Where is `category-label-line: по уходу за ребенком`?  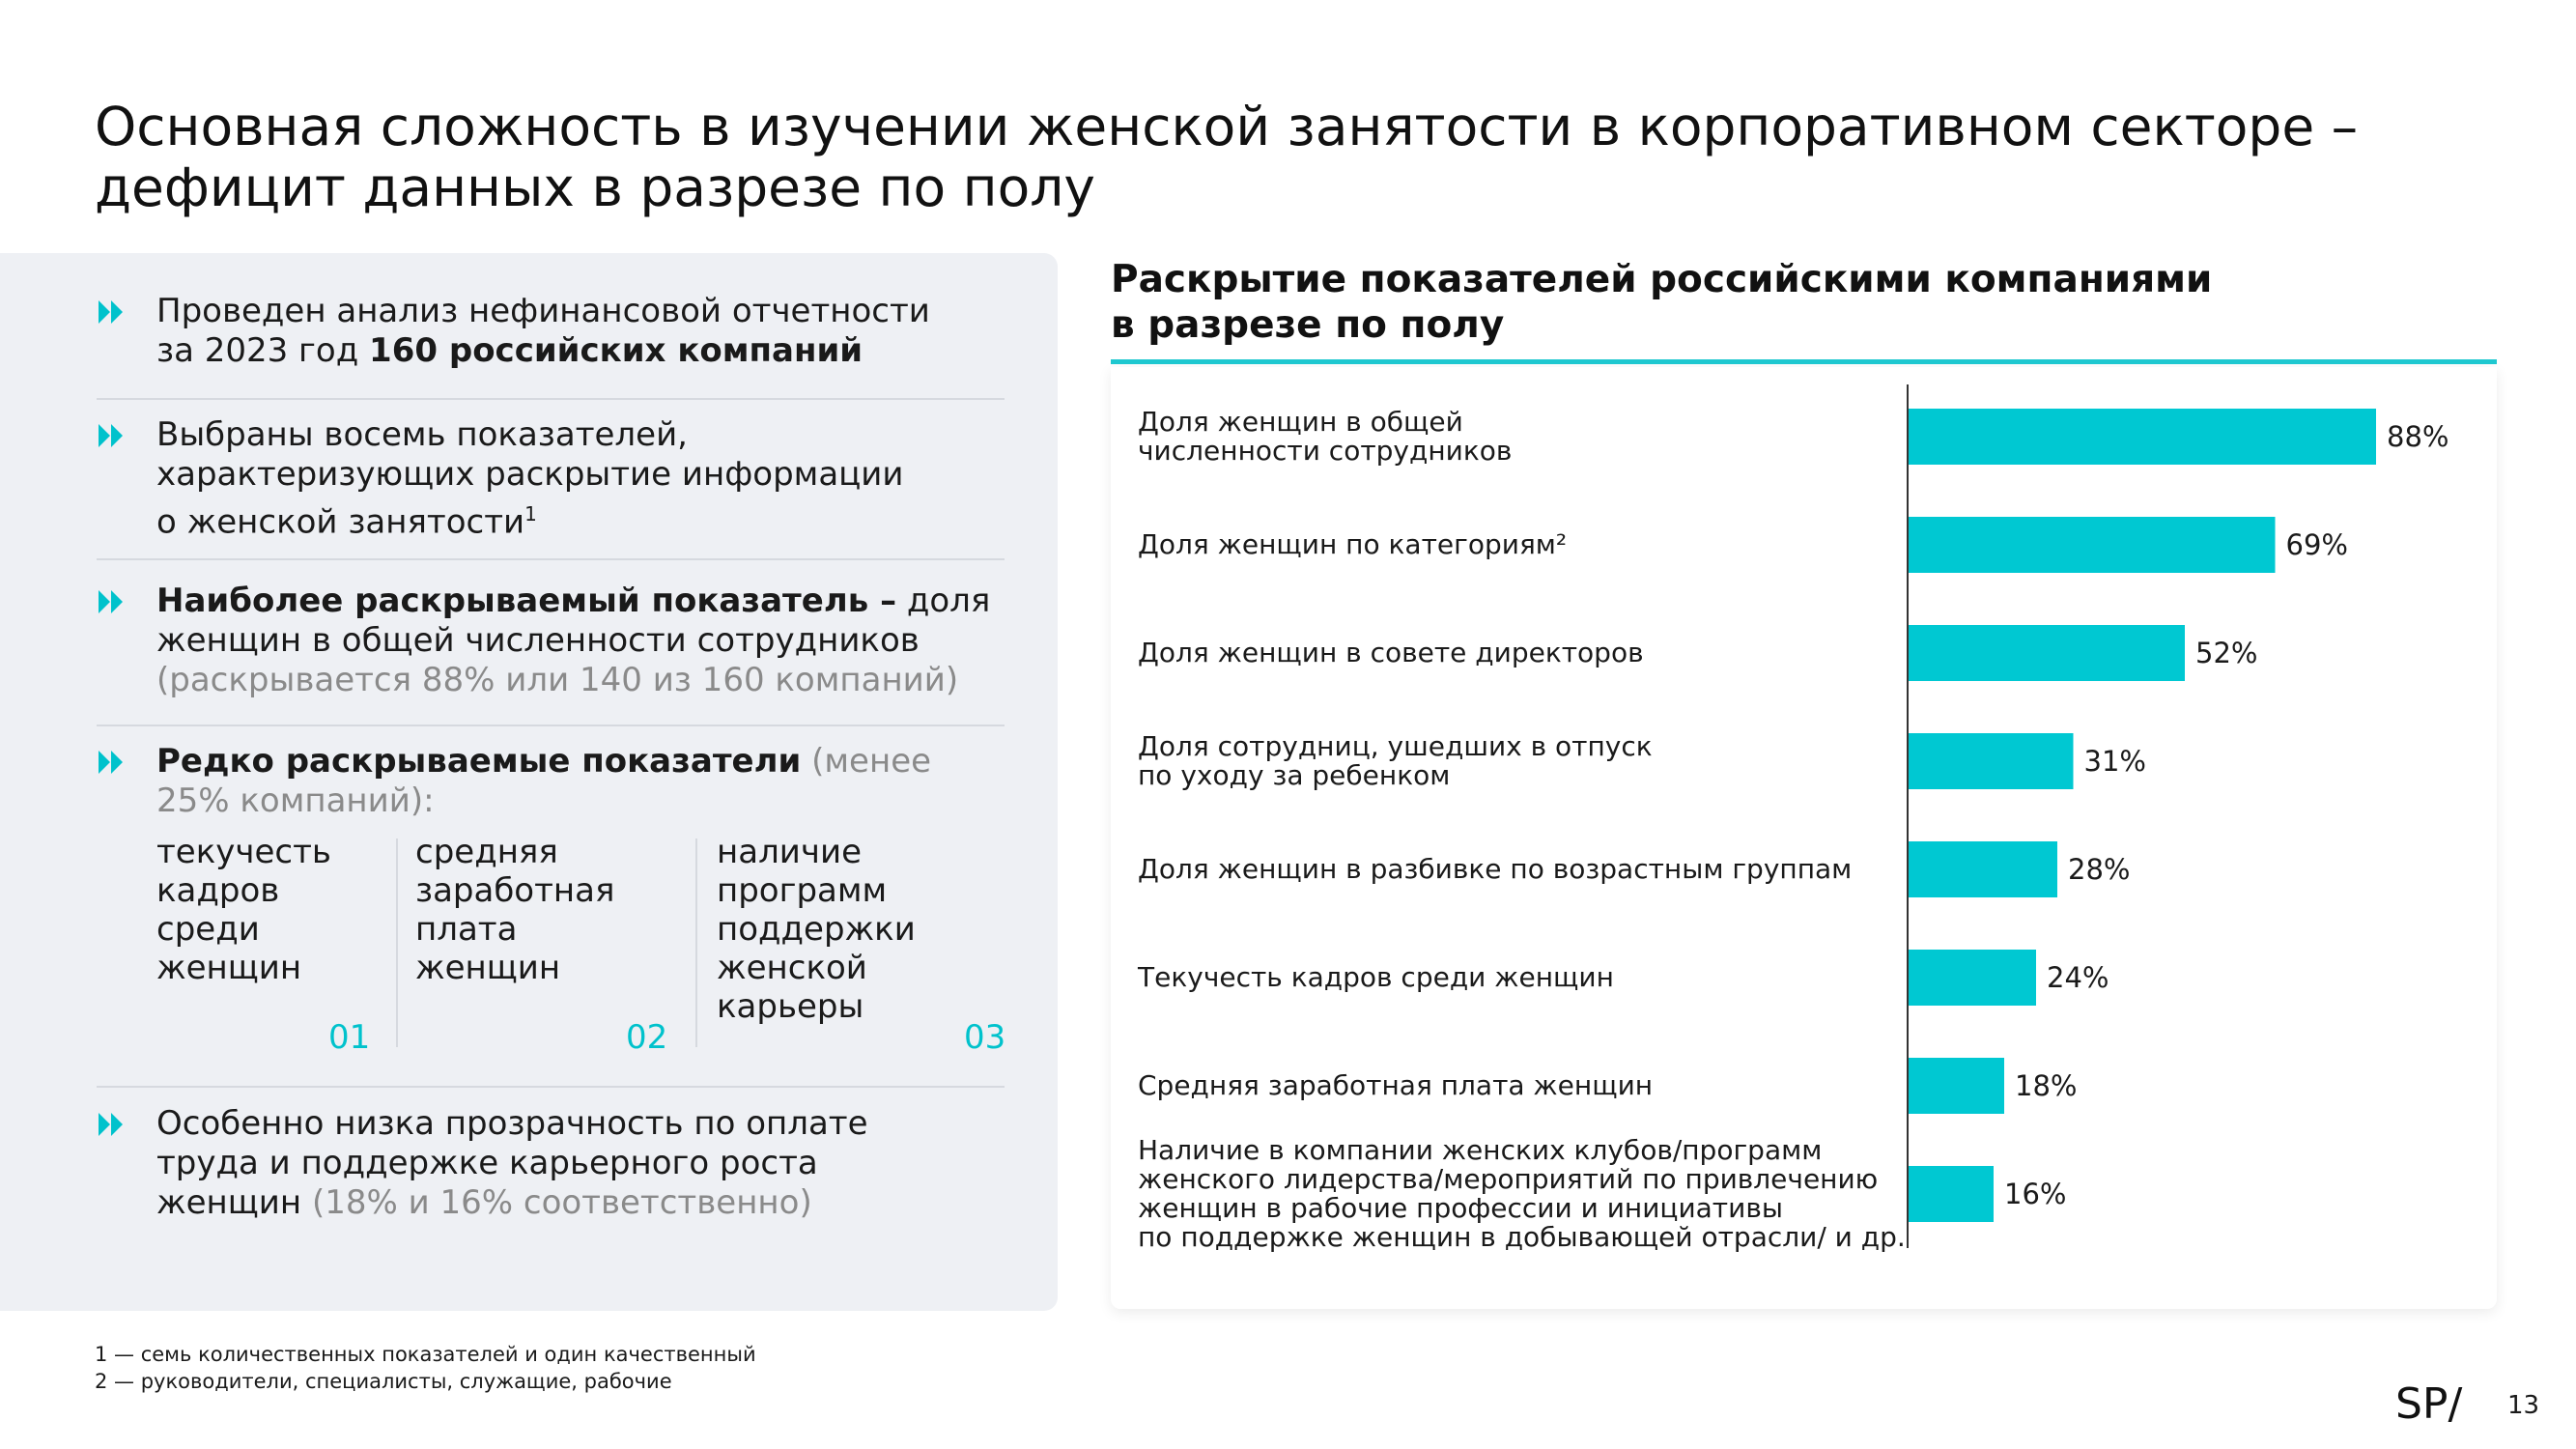
category-label-line: по уходу за ребенком is located at coordinates (1294, 775).